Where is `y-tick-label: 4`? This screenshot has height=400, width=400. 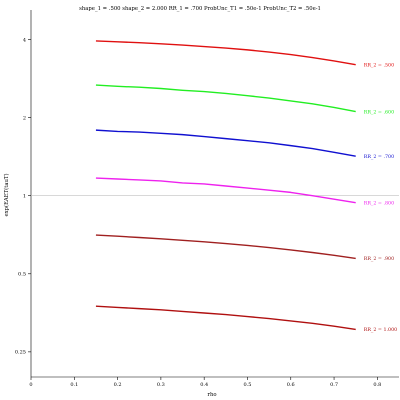
y-tick-label: 4 is located at coordinates (24, 40).